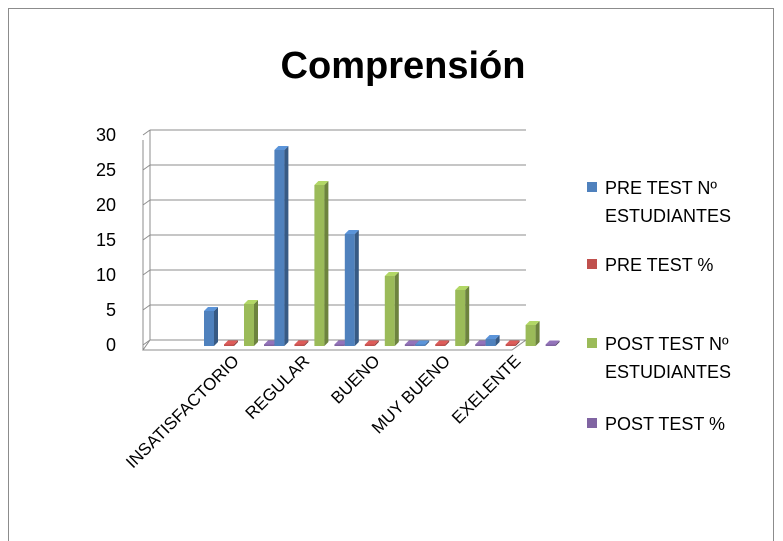  What do you see at coordinates (659, 265) in the screenshot?
I see `legend-label: PRE TEST %` at bounding box center [659, 265].